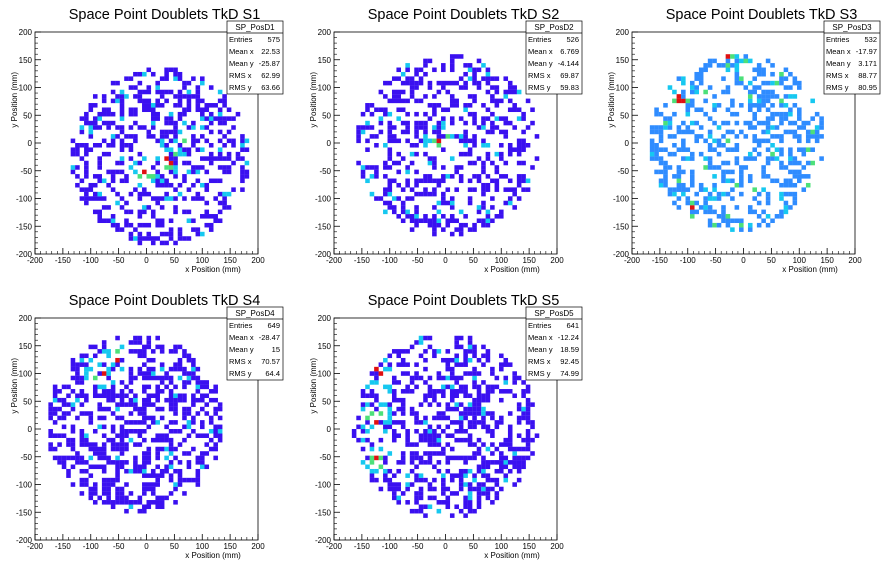  What do you see at coordinates (623, 32) in the screenshot?
I see `y-tick-label: 200` at bounding box center [623, 32].